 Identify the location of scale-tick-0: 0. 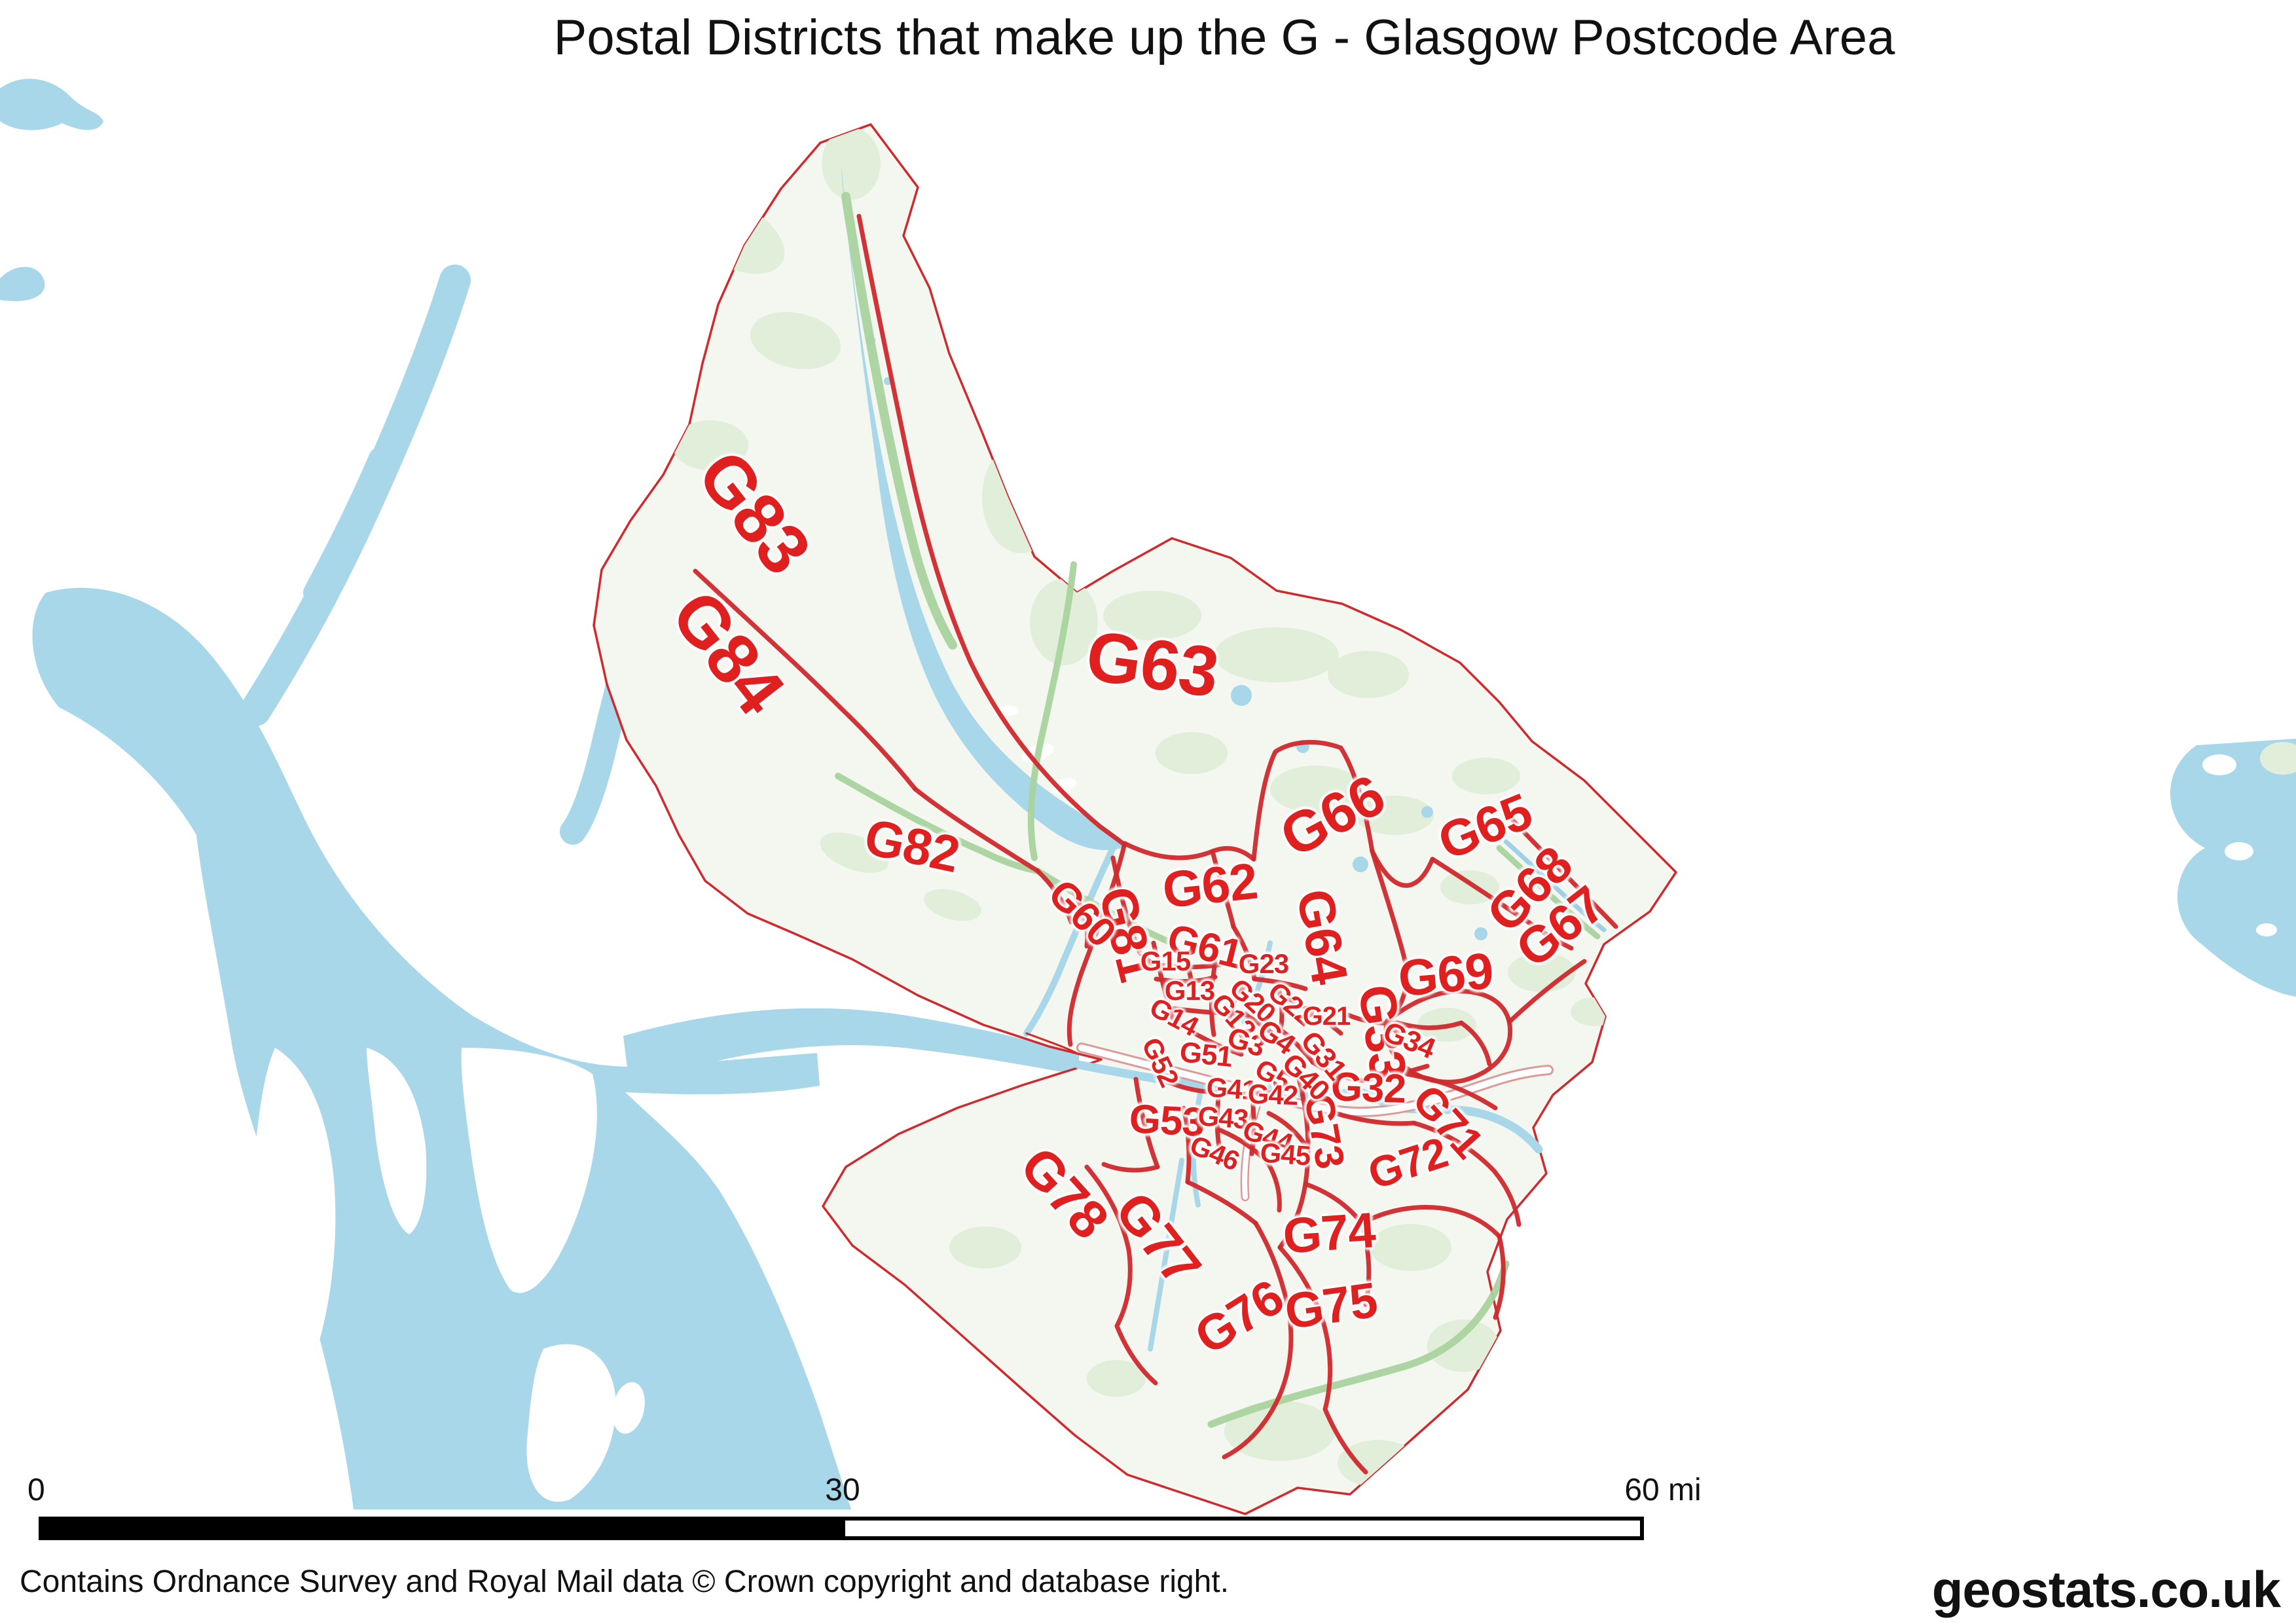
(36, 1490).